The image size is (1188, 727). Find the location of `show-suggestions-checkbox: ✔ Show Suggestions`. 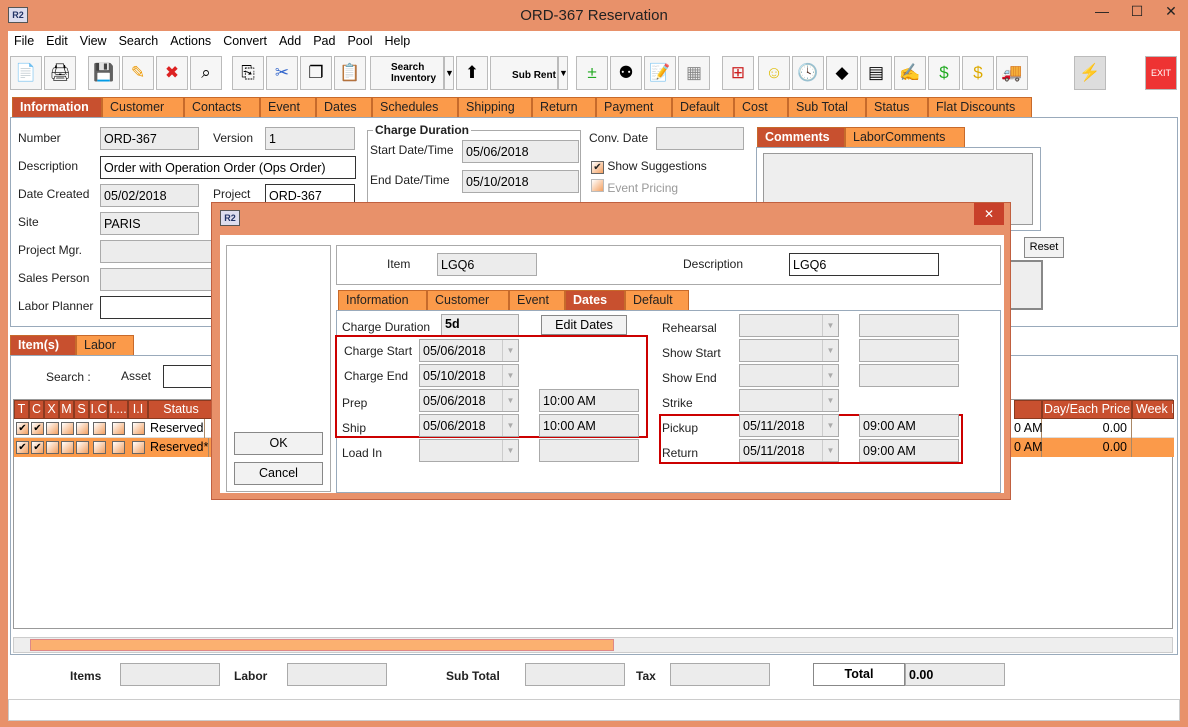

show-suggestions-checkbox: ✔ Show Suggestions is located at coordinates (649, 166).